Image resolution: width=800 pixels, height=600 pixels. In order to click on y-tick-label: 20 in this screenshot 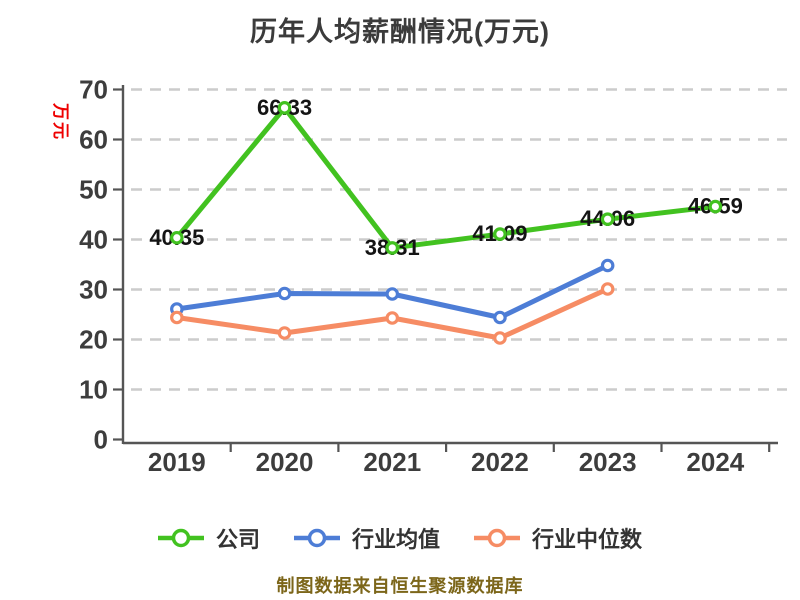, I will do `click(93, 340)`.